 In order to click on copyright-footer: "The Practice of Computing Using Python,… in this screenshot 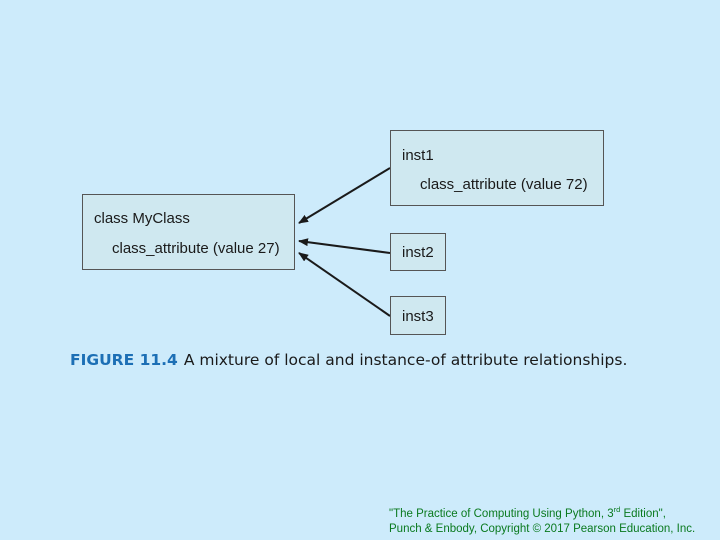, I will do `click(542, 521)`.